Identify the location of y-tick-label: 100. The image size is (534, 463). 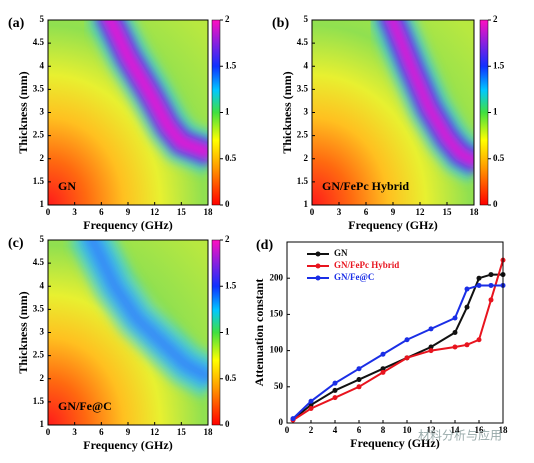
(277, 350).